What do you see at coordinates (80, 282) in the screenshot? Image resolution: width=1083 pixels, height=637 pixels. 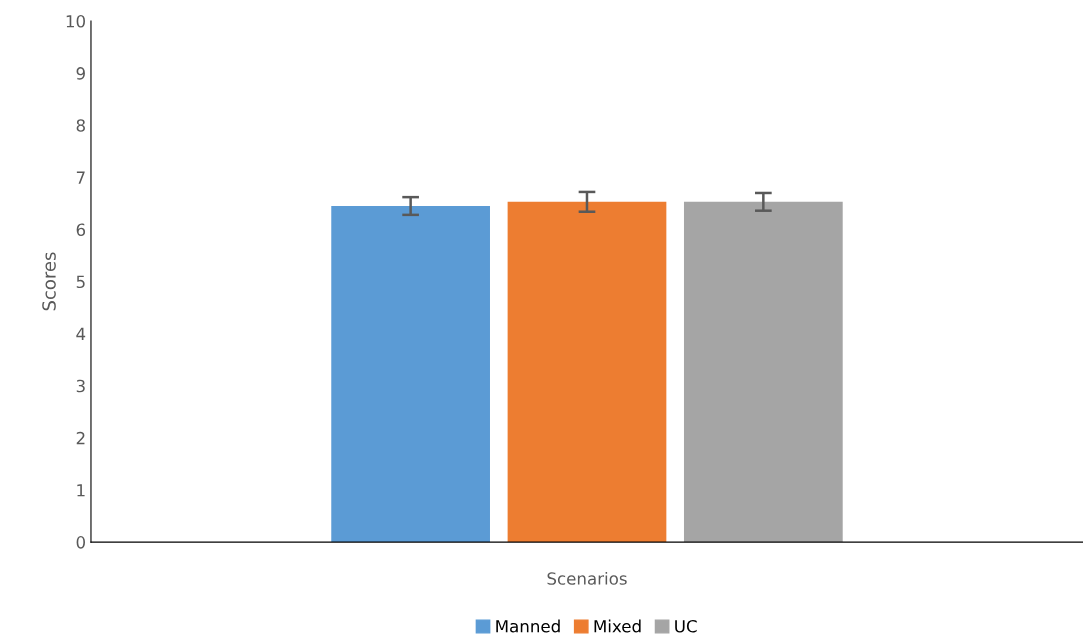 I see `y-tick-label: 5` at bounding box center [80, 282].